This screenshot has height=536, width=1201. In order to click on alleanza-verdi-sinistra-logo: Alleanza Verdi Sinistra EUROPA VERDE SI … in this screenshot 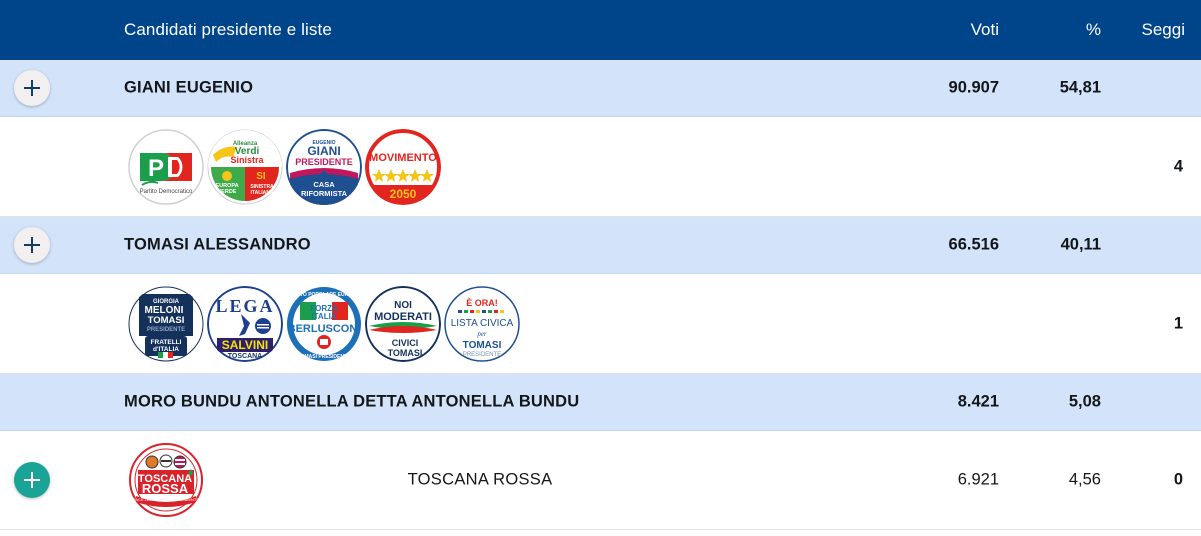, I will do `click(245, 166)`.